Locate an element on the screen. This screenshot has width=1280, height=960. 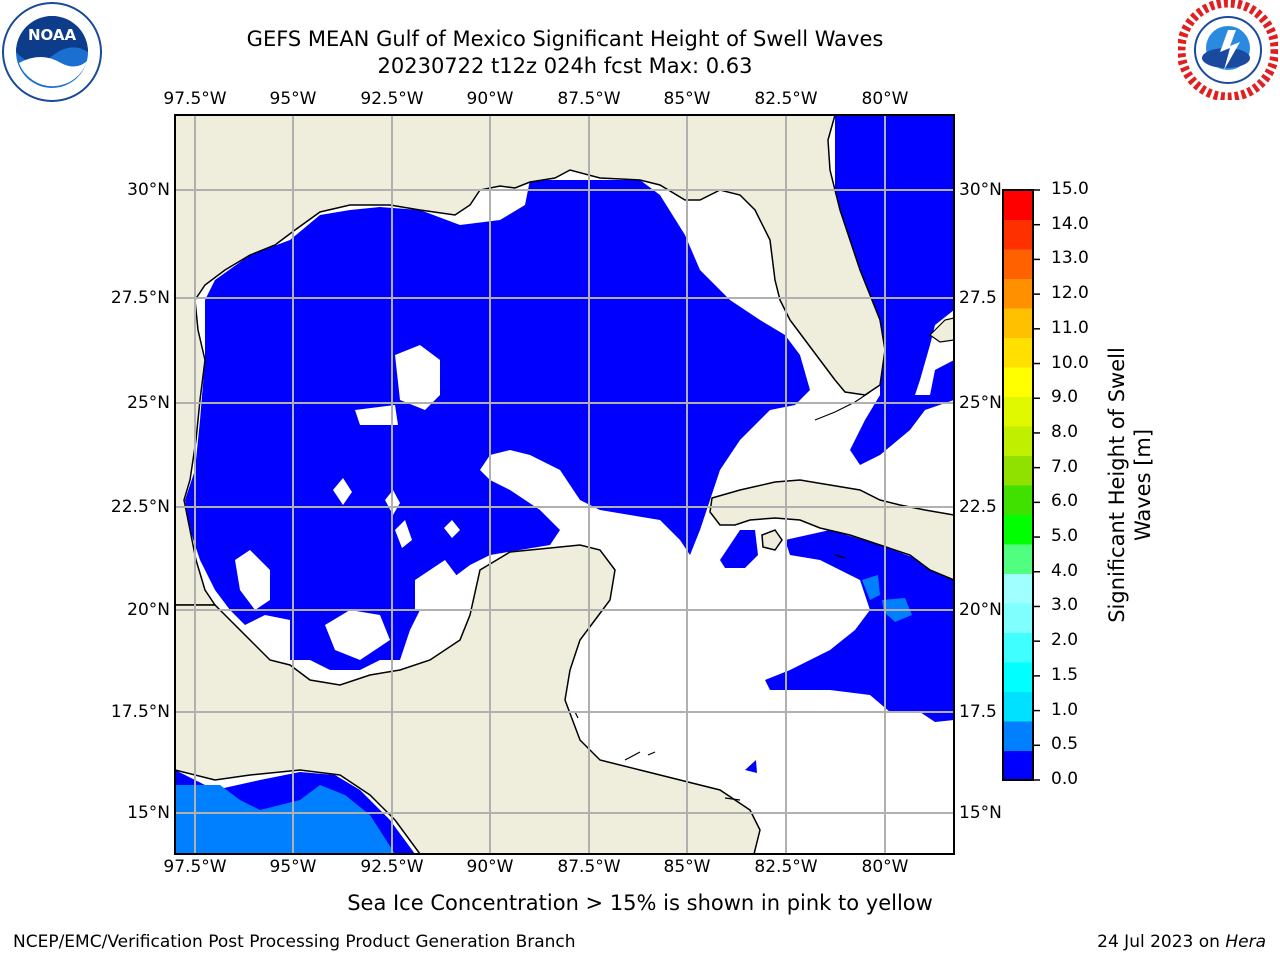
colorbar-tick-label: 12.0 is located at coordinates (1070, 293).